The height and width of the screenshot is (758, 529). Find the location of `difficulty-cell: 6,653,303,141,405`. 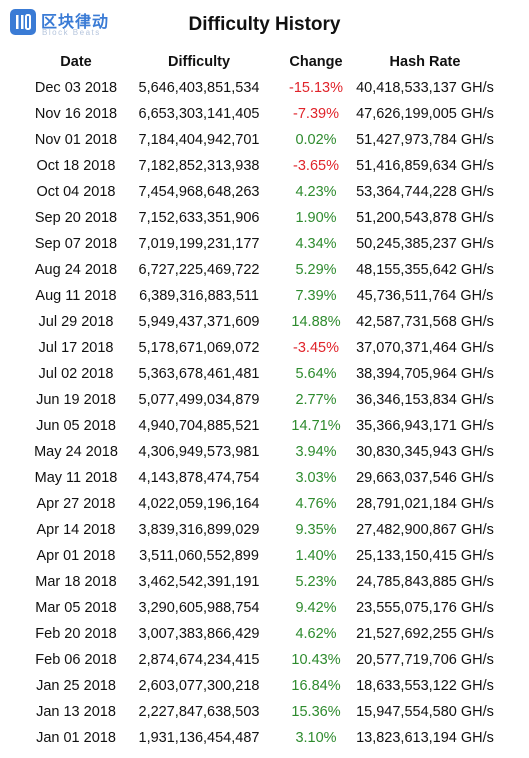

difficulty-cell: 6,653,303,141,405 is located at coordinates (199, 114).